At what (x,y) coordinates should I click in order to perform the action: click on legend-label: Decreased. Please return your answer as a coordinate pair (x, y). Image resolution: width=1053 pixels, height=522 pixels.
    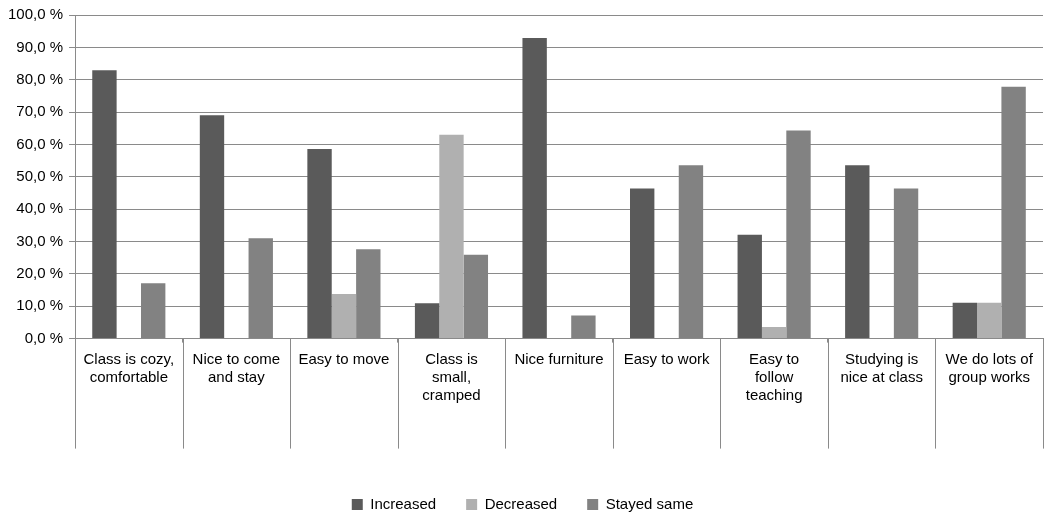
    Looking at the image, I should click on (521, 503).